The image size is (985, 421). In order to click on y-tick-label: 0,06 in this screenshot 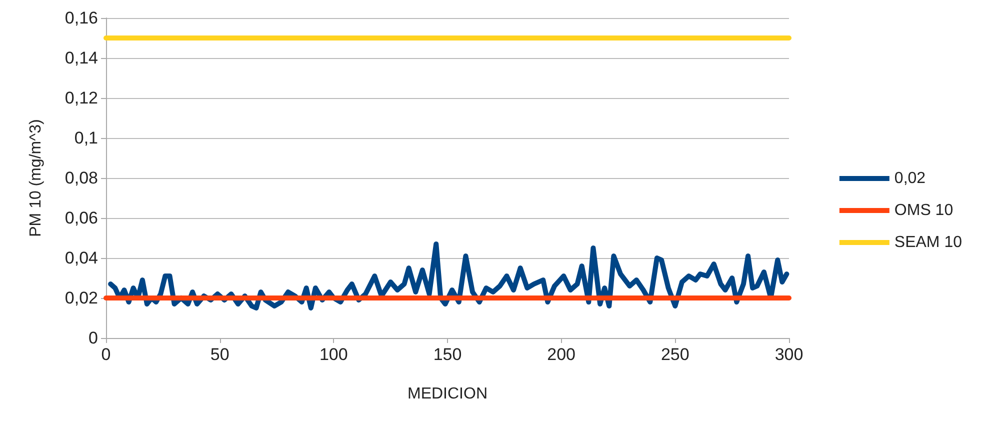, I will do `click(81, 218)`.